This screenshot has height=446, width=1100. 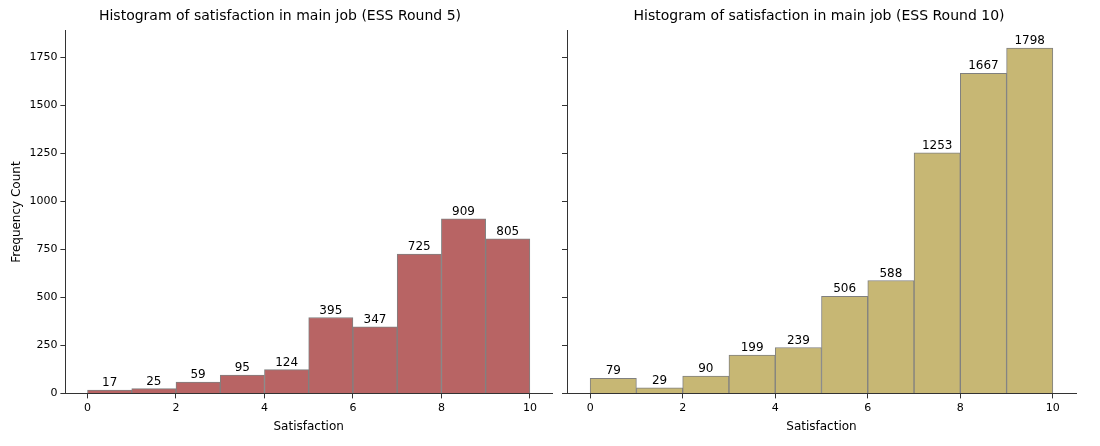 I want to click on data-label: 909, so click(x=463, y=210).